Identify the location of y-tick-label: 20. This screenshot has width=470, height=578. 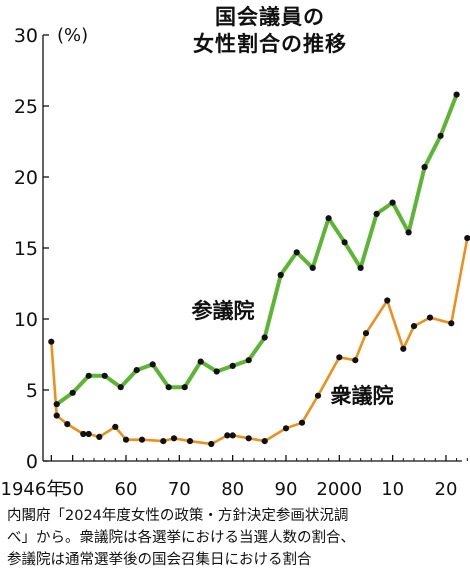
(26, 178).